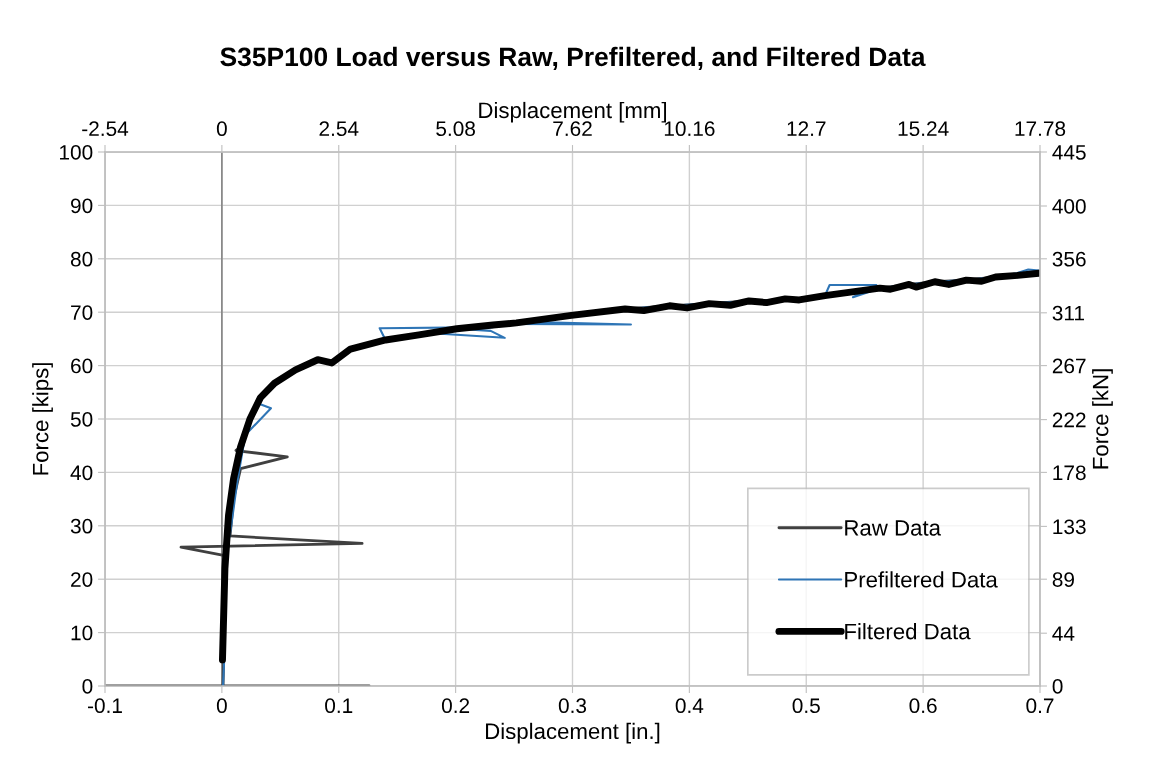 The width and height of the screenshot is (1158, 770). What do you see at coordinates (1068, 313) in the screenshot?
I see `y2-tick-label: 311` at bounding box center [1068, 313].